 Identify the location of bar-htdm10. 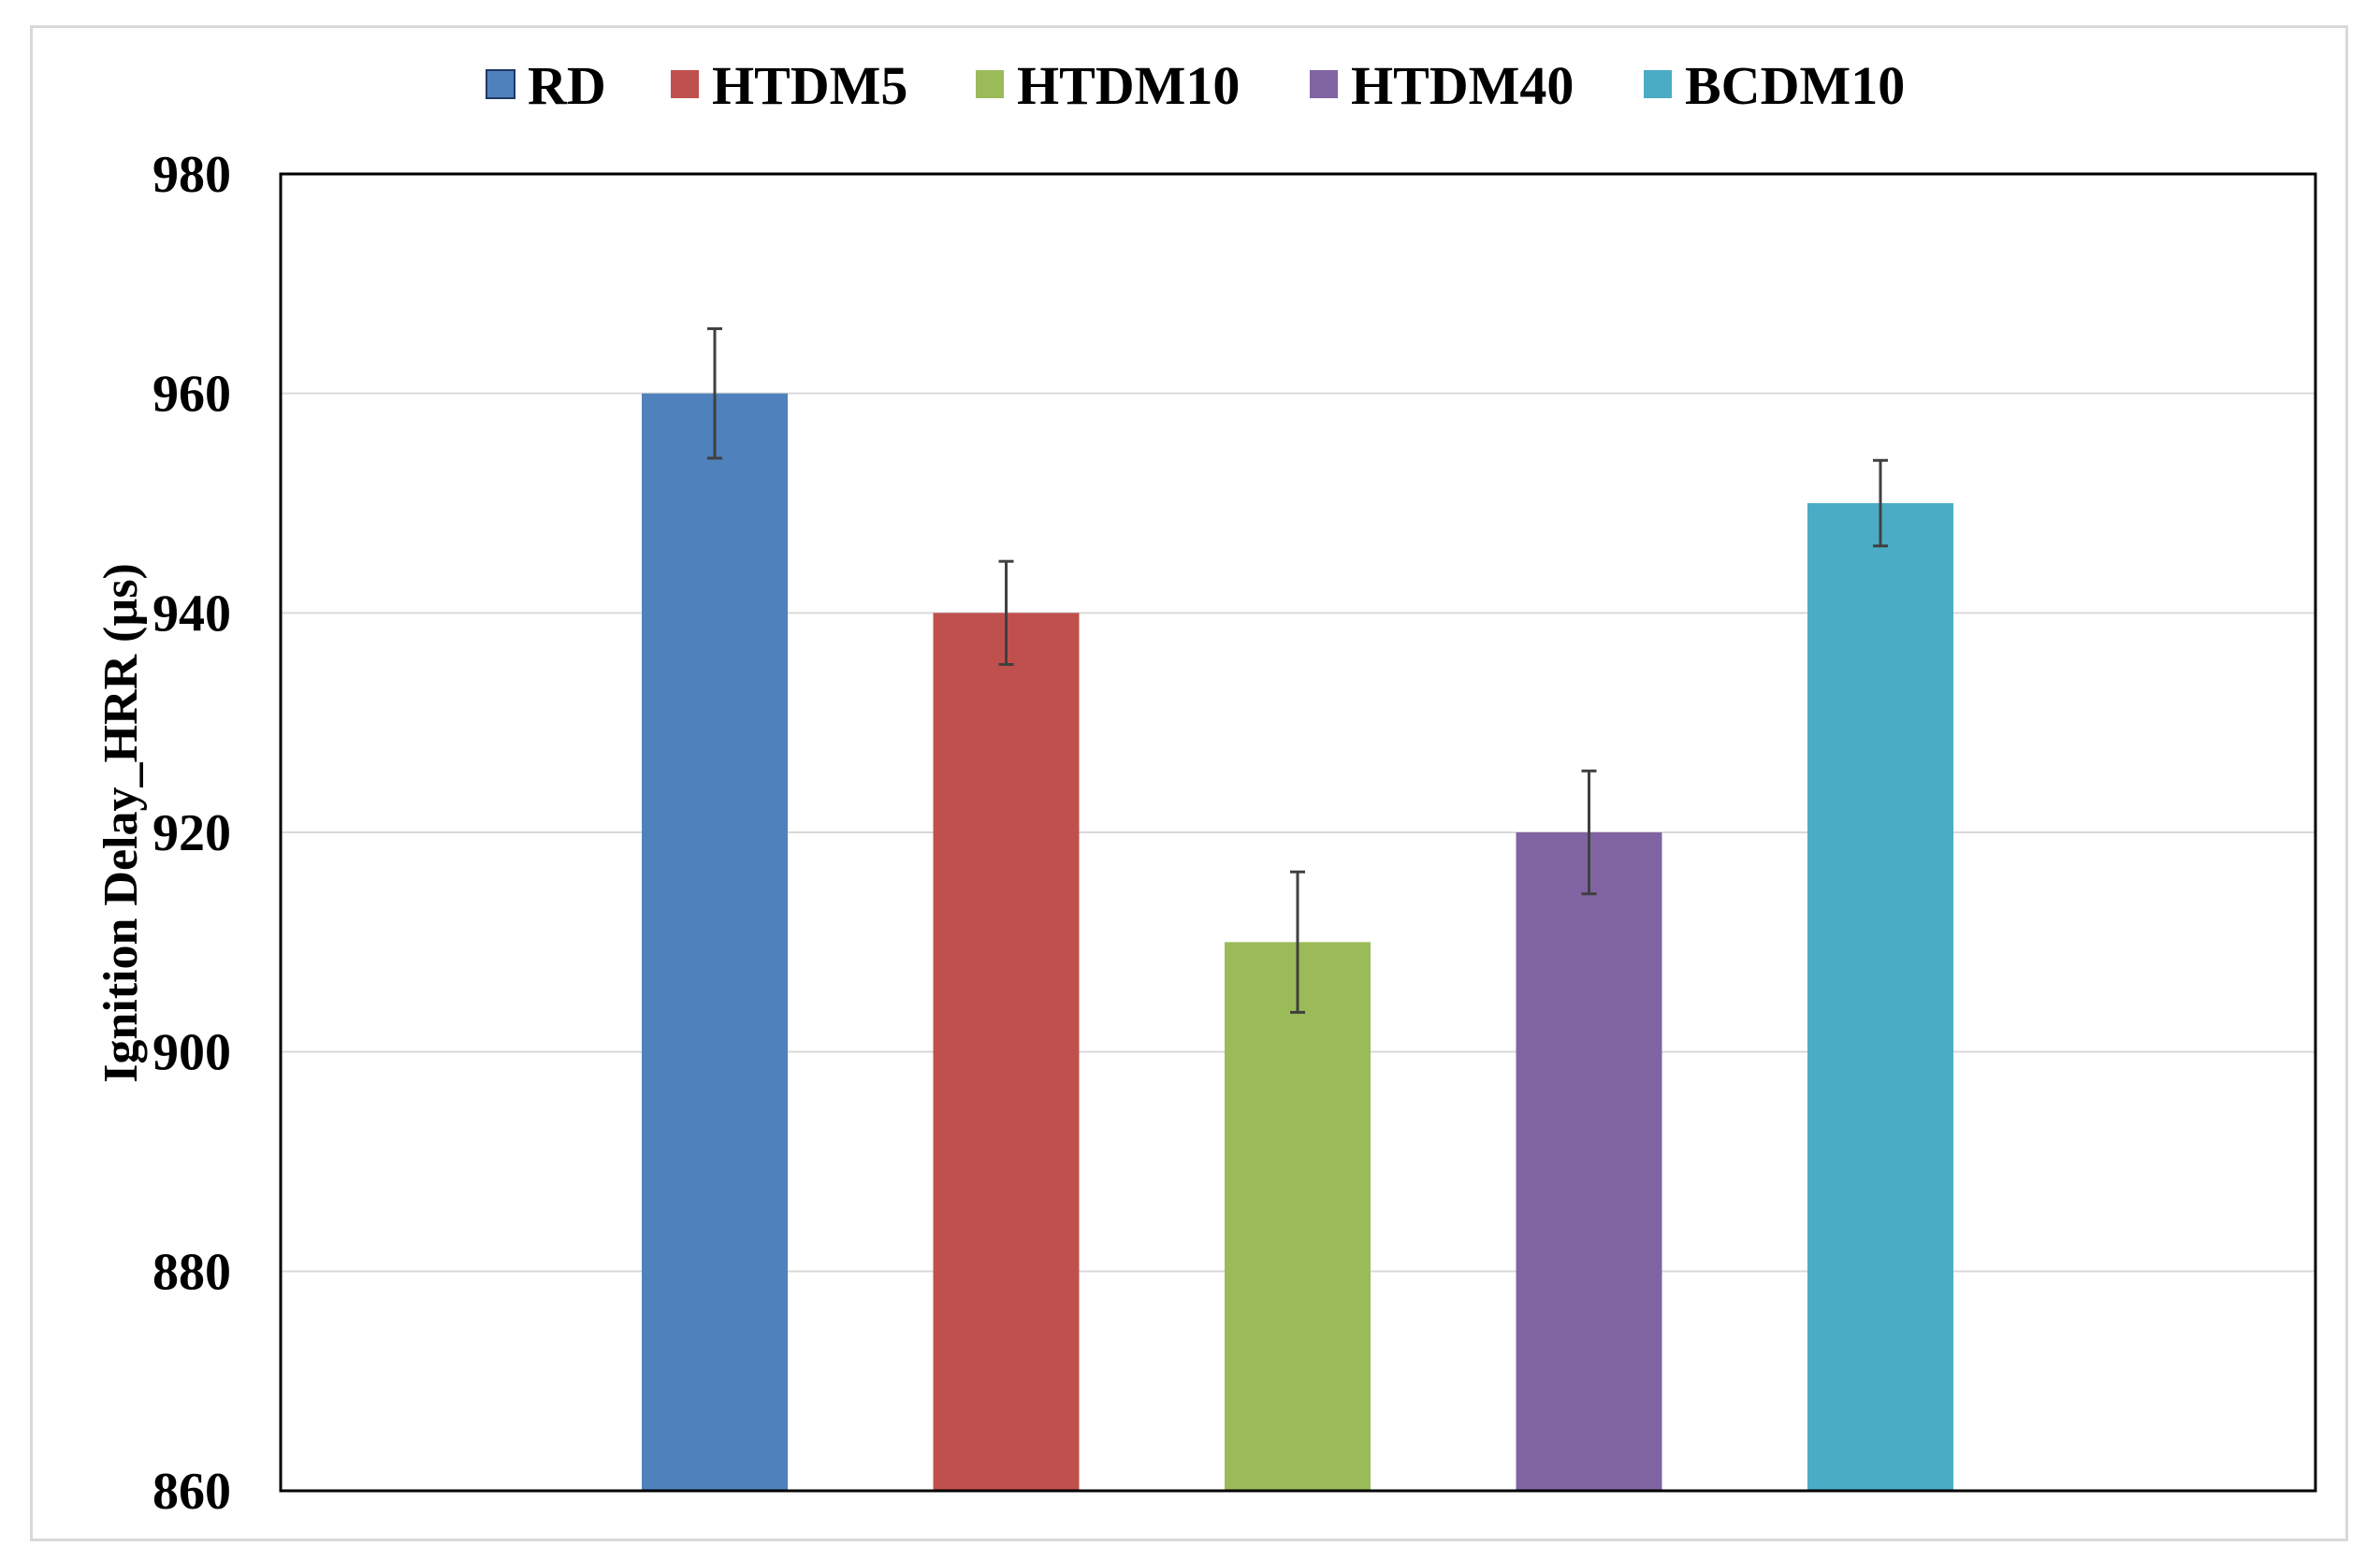
(1298, 1216).